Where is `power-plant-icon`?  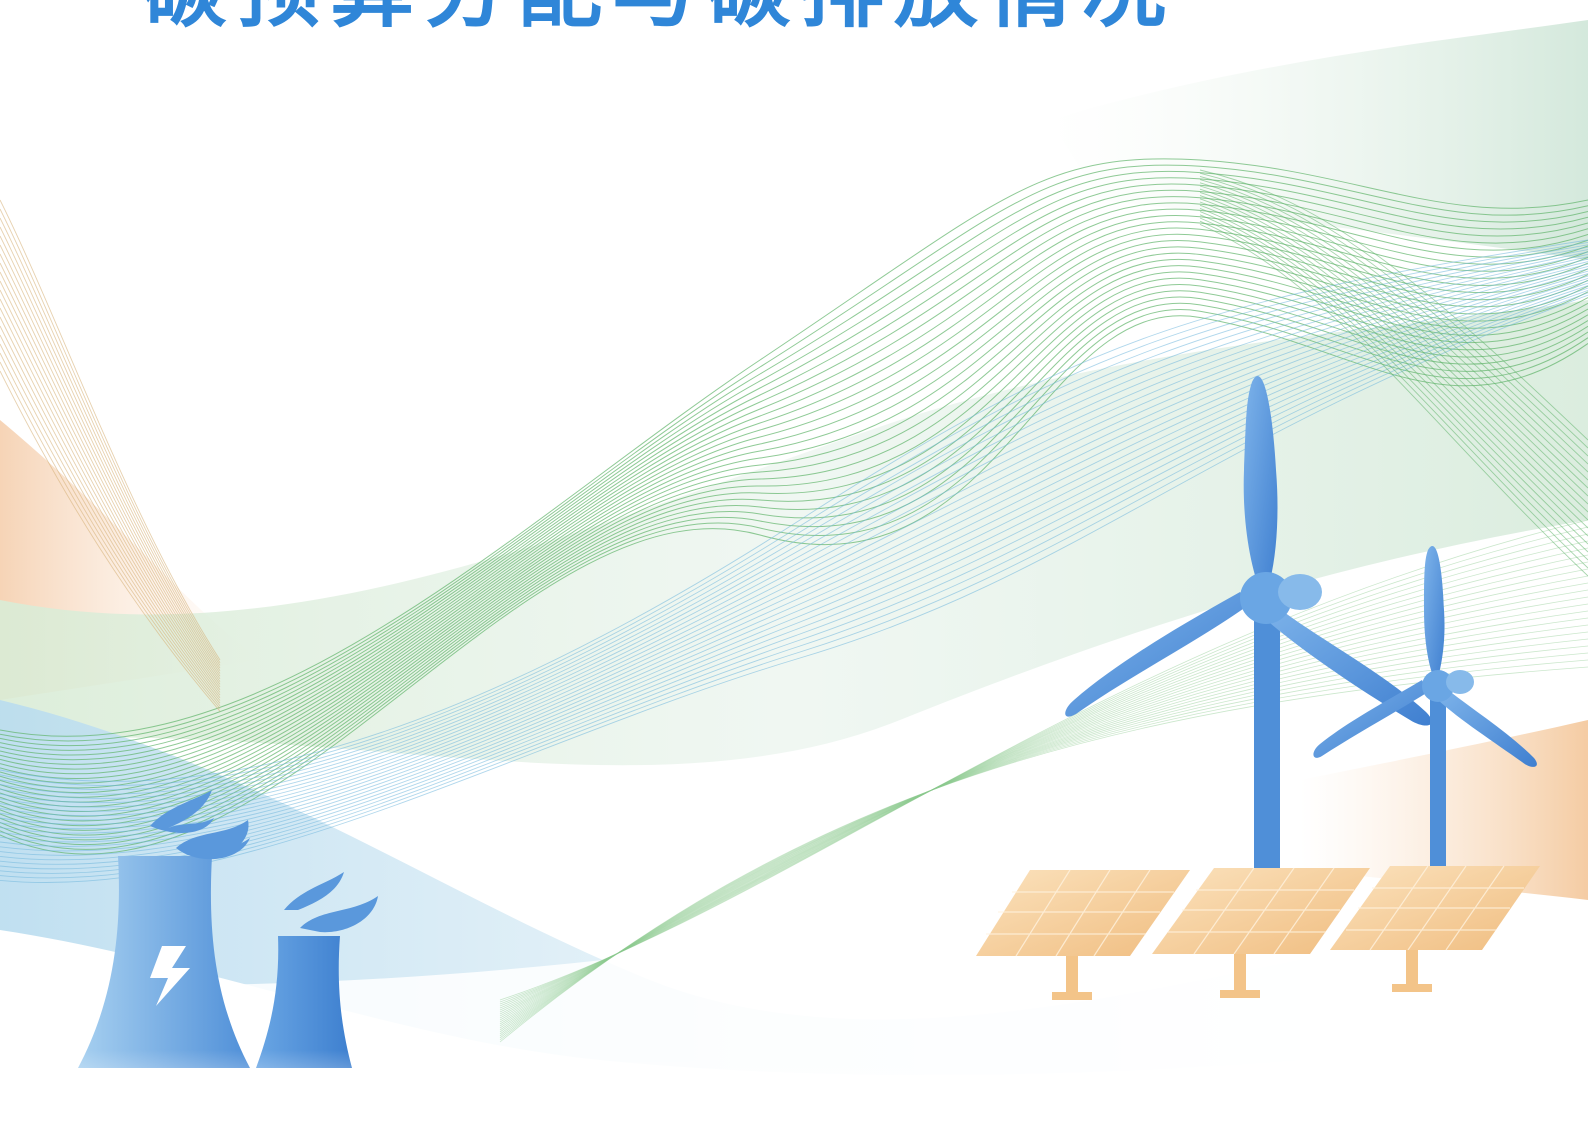
power-plant-icon is located at coordinates (228, 929).